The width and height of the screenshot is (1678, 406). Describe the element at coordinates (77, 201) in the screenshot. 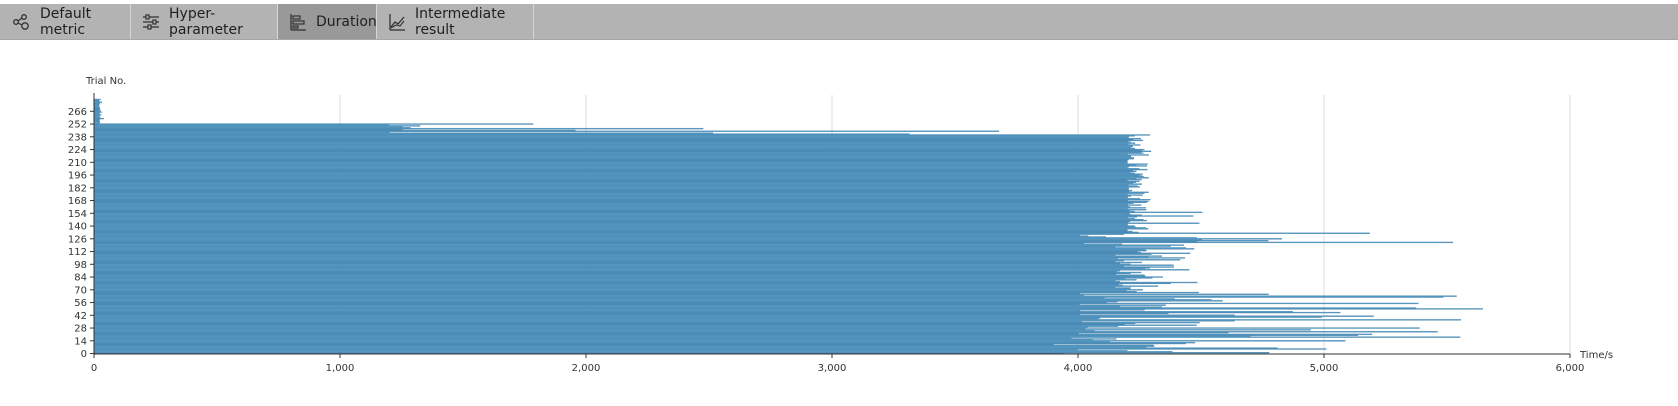

I see `y-tick-label: 168` at that location.